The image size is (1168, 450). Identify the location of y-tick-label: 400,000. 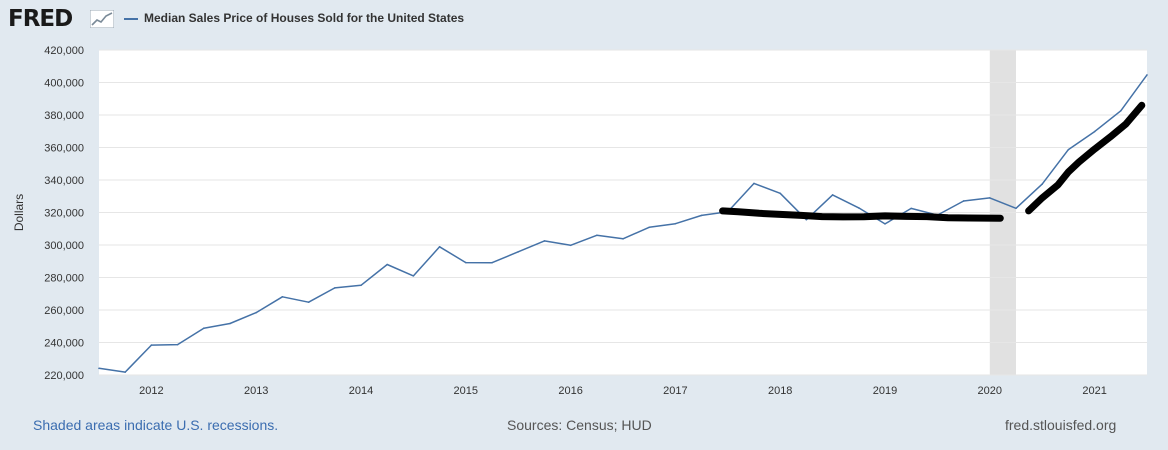
(64, 84).